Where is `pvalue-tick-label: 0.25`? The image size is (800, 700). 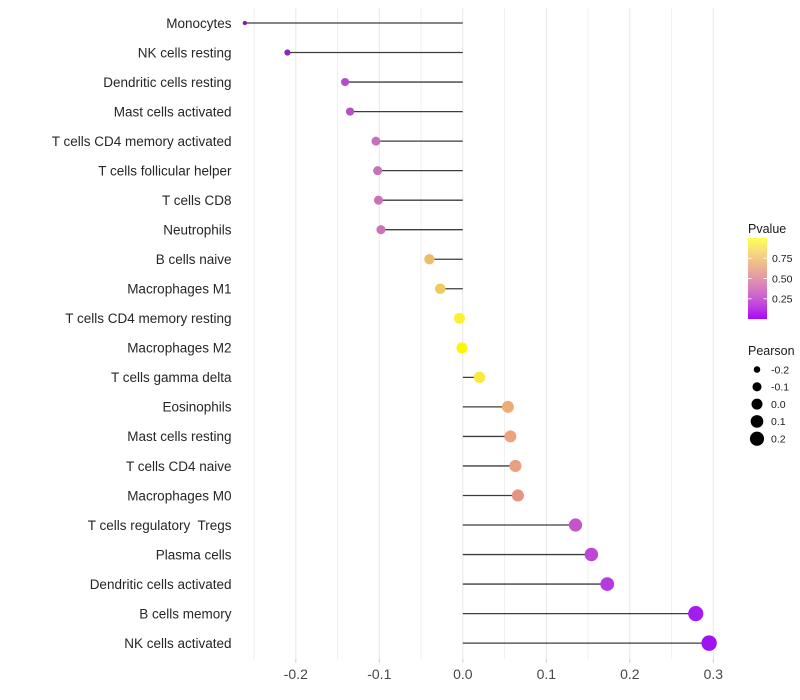
pvalue-tick-label: 0.25 is located at coordinates (782, 300).